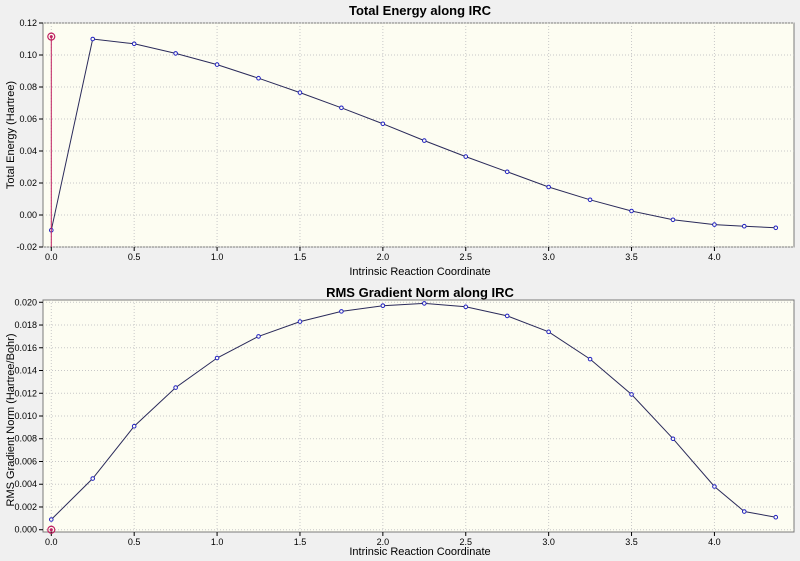  What do you see at coordinates (28, 119) in the screenshot?
I see `y-tick-label: 0.06` at bounding box center [28, 119].